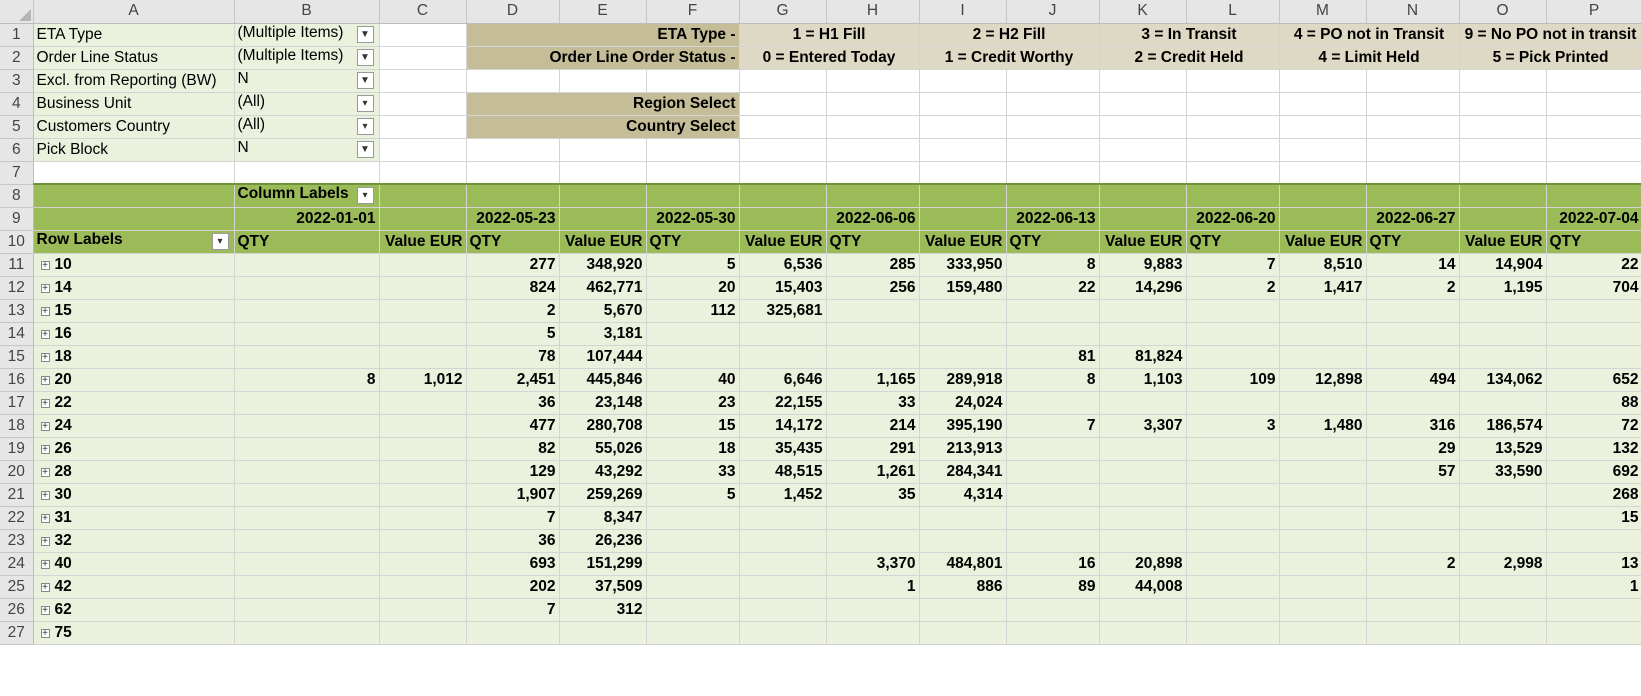  Describe the element at coordinates (513, 265) in the screenshot. I see `data-cell: 277` at that location.